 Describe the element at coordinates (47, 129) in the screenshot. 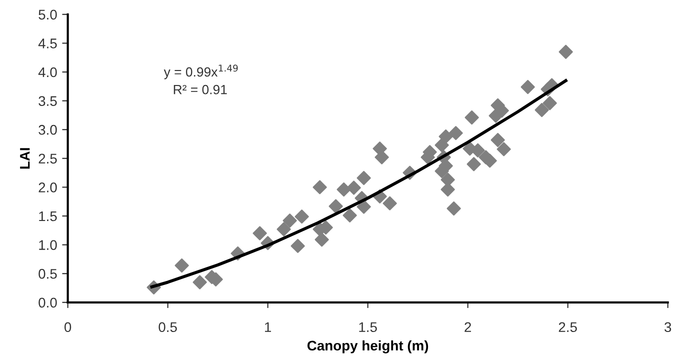

I see `y-tick-label: 3.0` at that location.